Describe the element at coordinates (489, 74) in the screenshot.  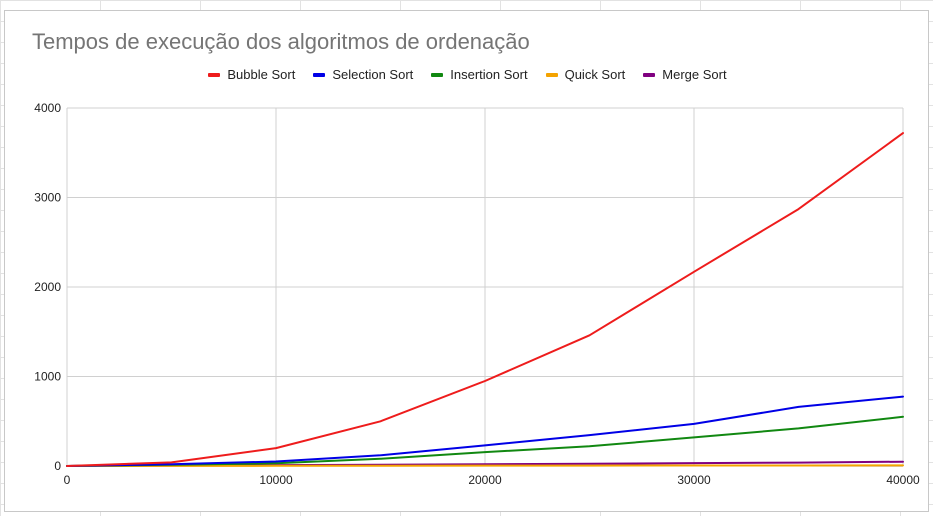
I see `legend-label: Insertion Sort` at that location.